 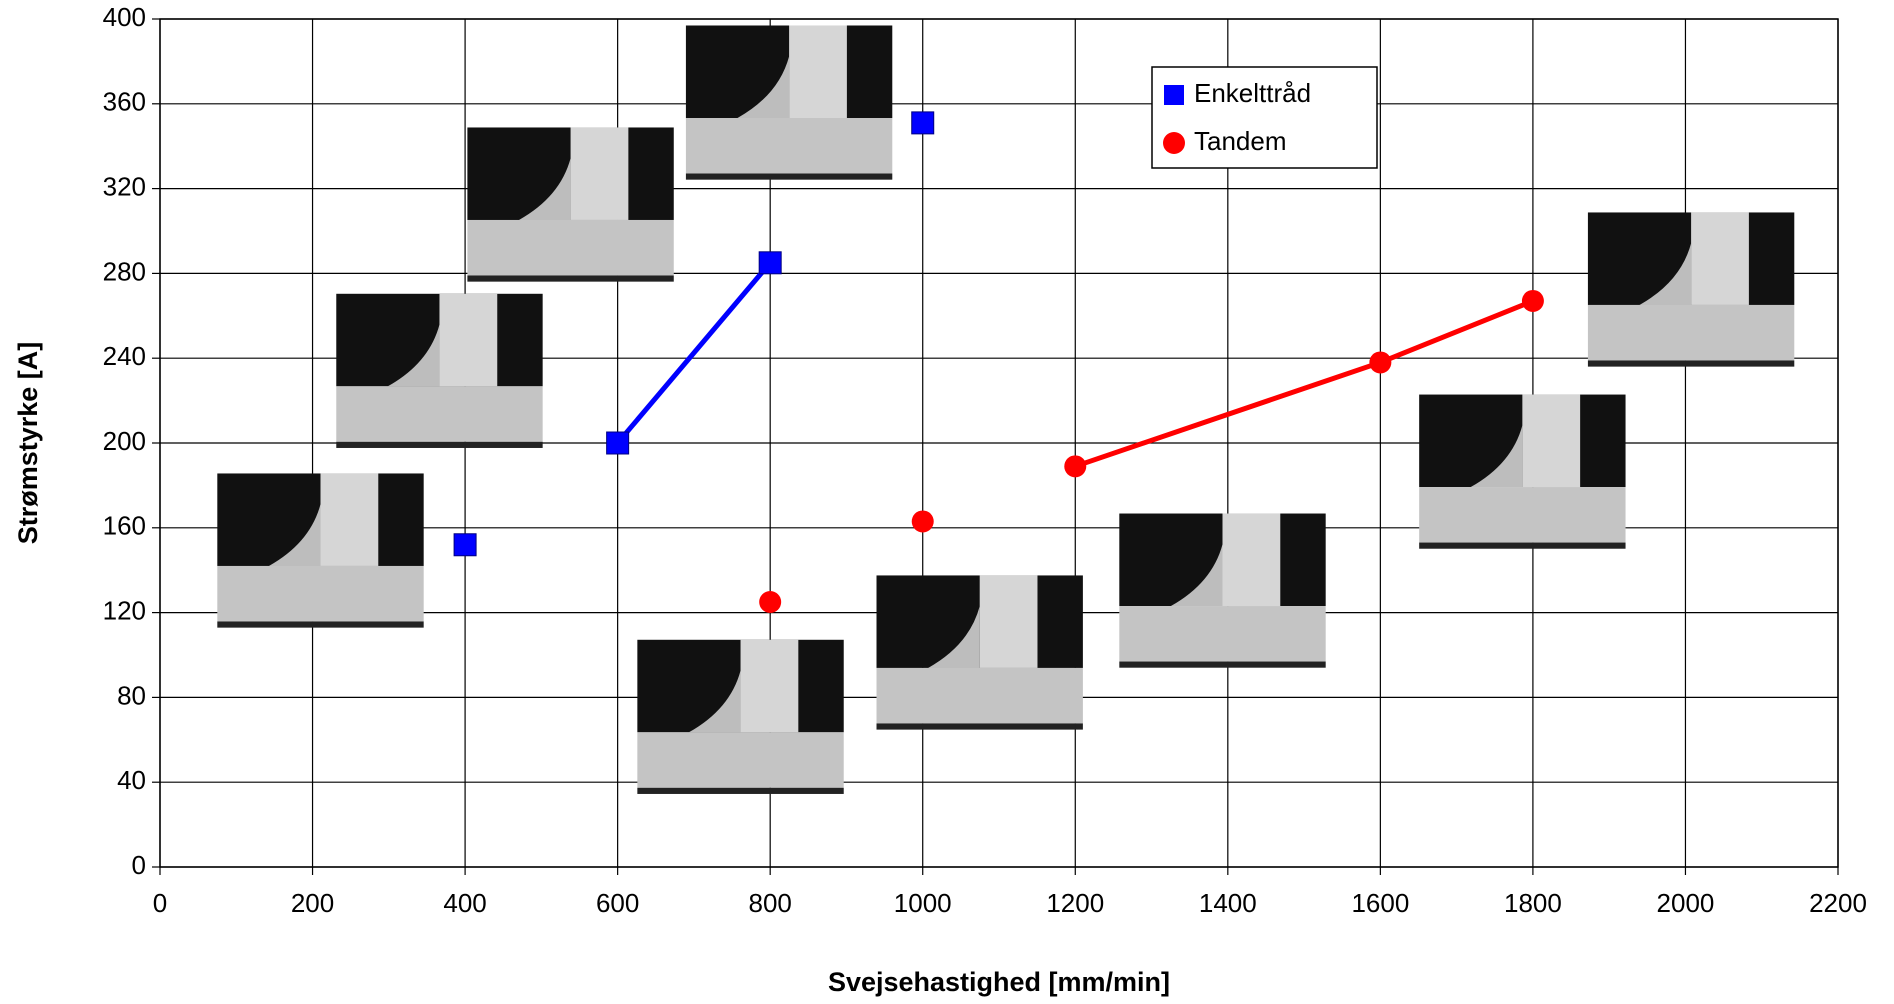 What do you see at coordinates (923, 903) in the screenshot?
I see `x-tick-label: 1000` at bounding box center [923, 903].